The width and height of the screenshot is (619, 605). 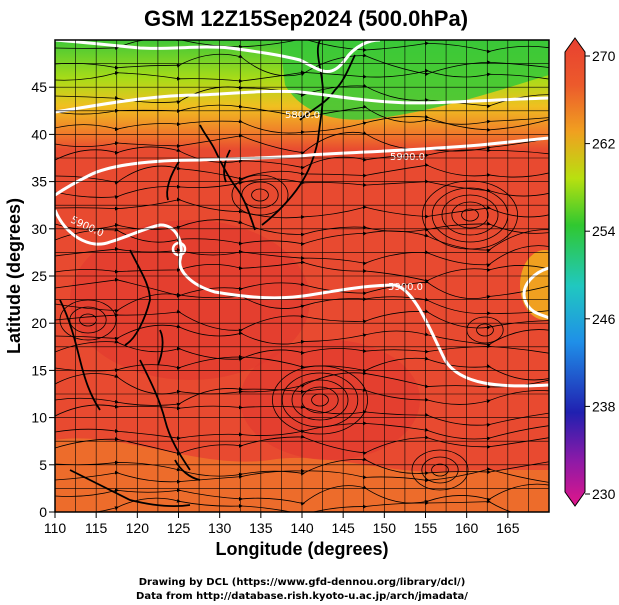 What do you see at coordinates (604, 144) in the screenshot?
I see `colorbar-tick-label: 262` at bounding box center [604, 144].